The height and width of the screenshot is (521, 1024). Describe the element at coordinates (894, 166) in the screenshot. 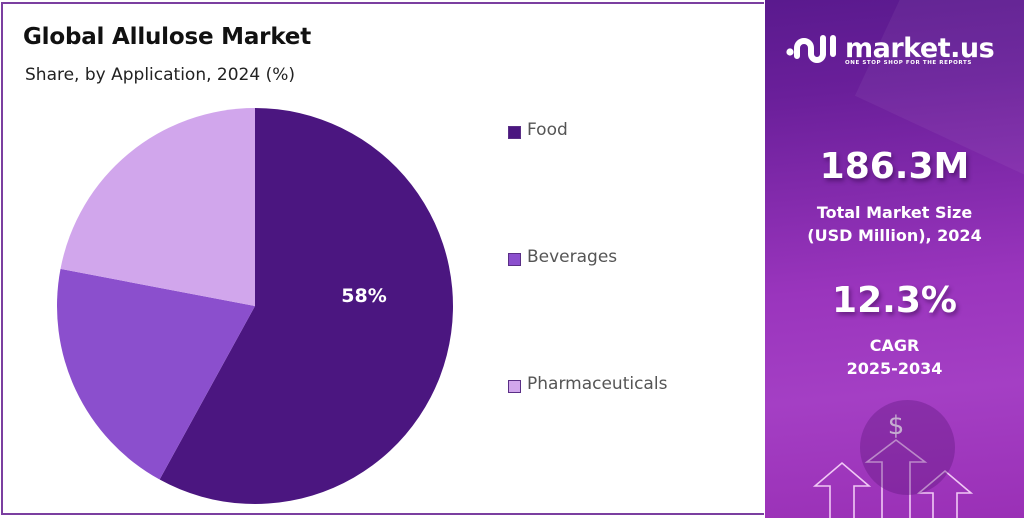

I see `market-size-value: 186.3M` at that location.